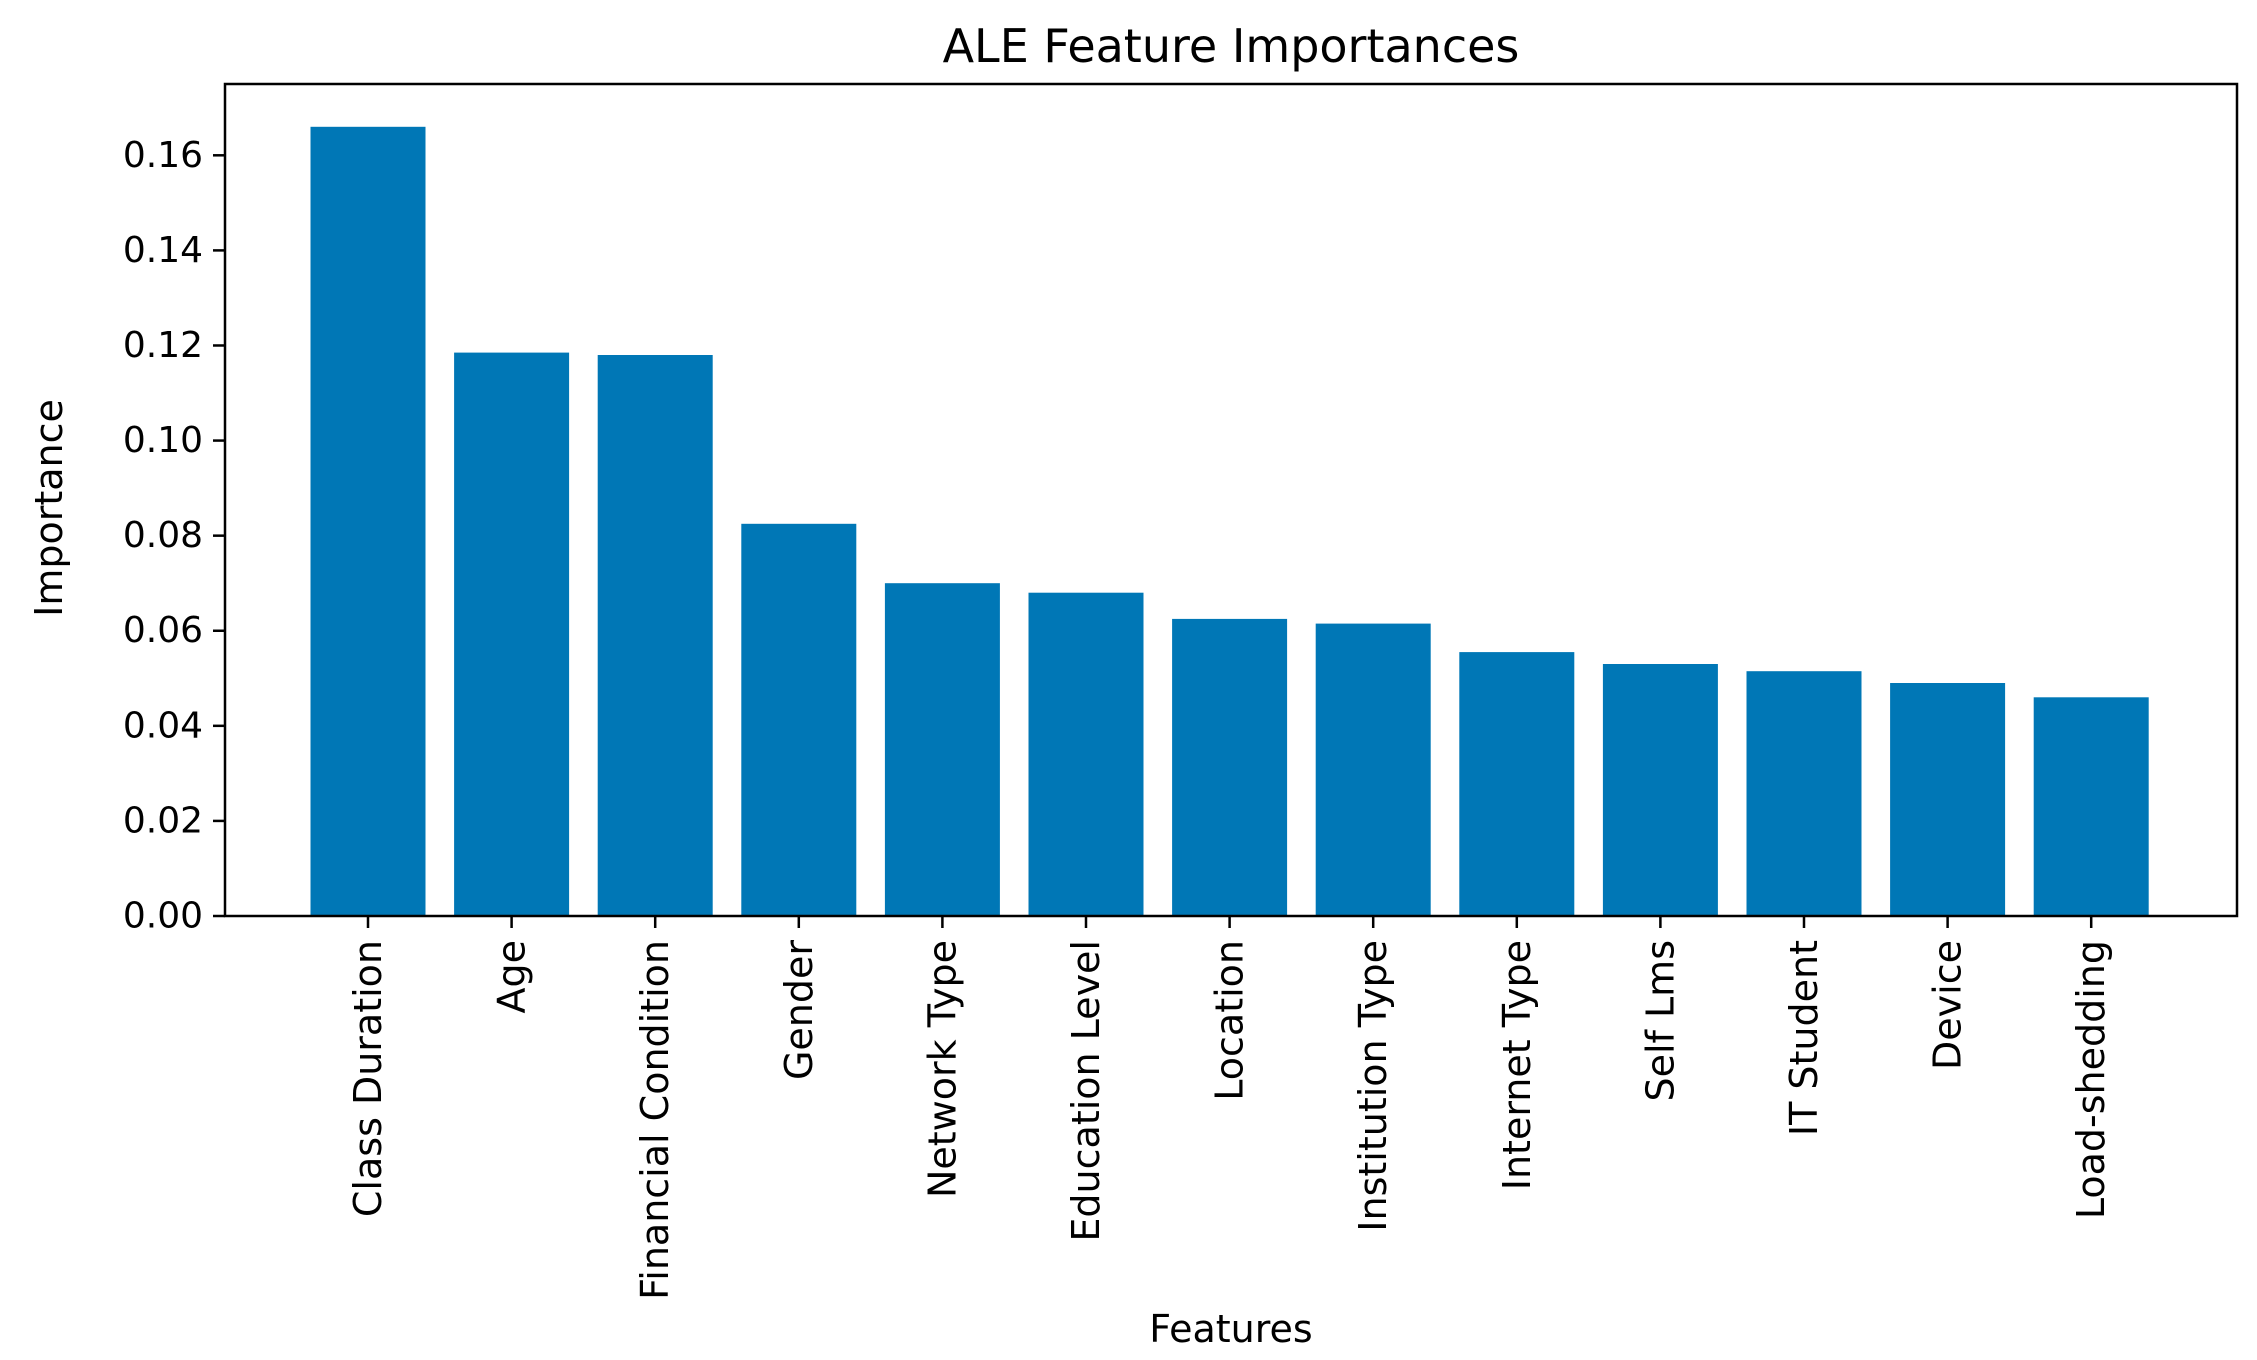 The image size is (2257, 1360). Describe the element at coordinates (655, 635) in the screenshot. I see `bar-financial-condition` at that location.